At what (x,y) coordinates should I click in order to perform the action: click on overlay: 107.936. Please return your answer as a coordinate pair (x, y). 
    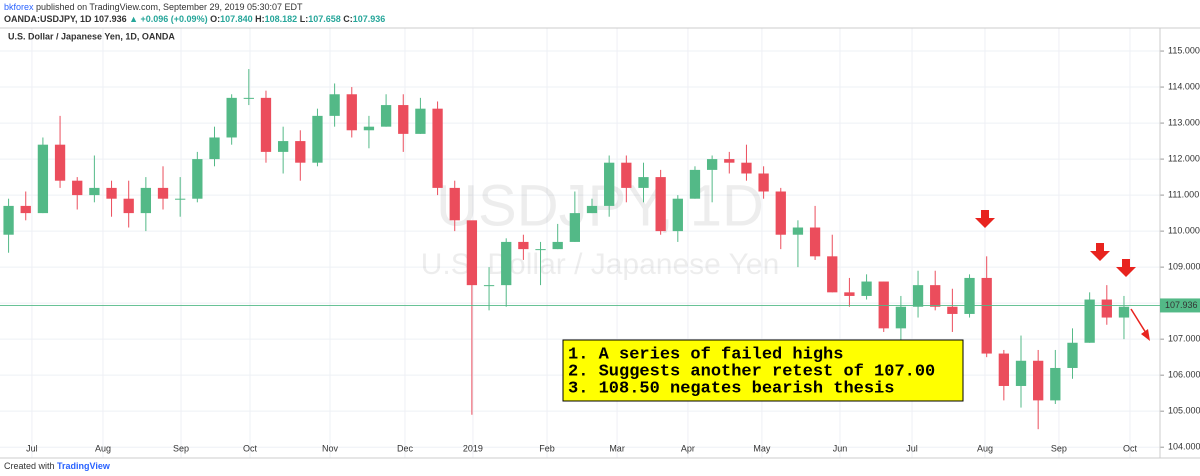
    Looking at the image, I should click on (600, 305).